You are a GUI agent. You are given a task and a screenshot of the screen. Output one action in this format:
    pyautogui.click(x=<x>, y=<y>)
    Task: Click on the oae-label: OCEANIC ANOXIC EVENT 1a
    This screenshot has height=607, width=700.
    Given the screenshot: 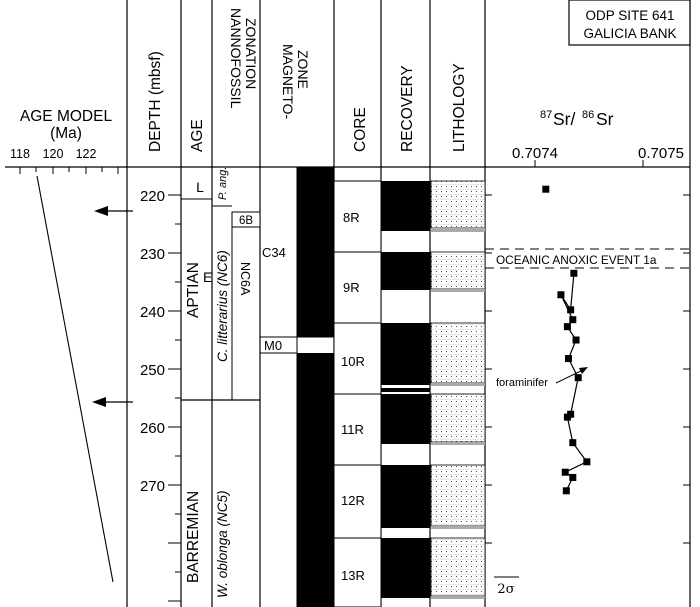 What is the action you would take?
    pyautogui.click(x=576, y=260)
    